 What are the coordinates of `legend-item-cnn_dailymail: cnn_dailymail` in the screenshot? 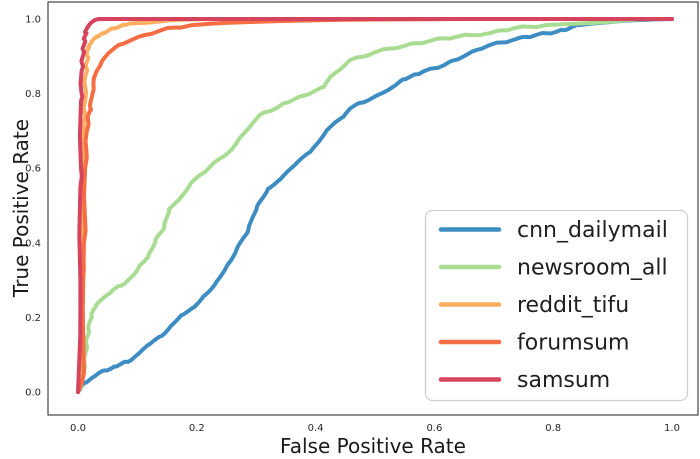 It's located at (553, 230).